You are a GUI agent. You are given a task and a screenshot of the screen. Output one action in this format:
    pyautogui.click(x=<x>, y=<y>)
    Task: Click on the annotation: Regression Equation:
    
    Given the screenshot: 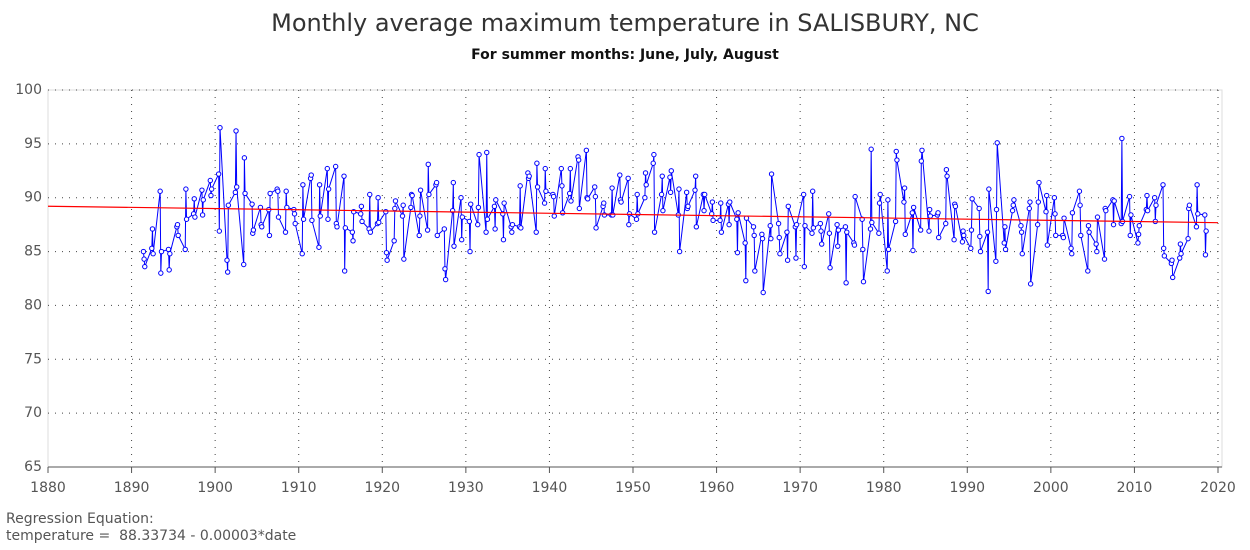 What is the action you would take?
    pyautogui.click(x=80, y=519)
    